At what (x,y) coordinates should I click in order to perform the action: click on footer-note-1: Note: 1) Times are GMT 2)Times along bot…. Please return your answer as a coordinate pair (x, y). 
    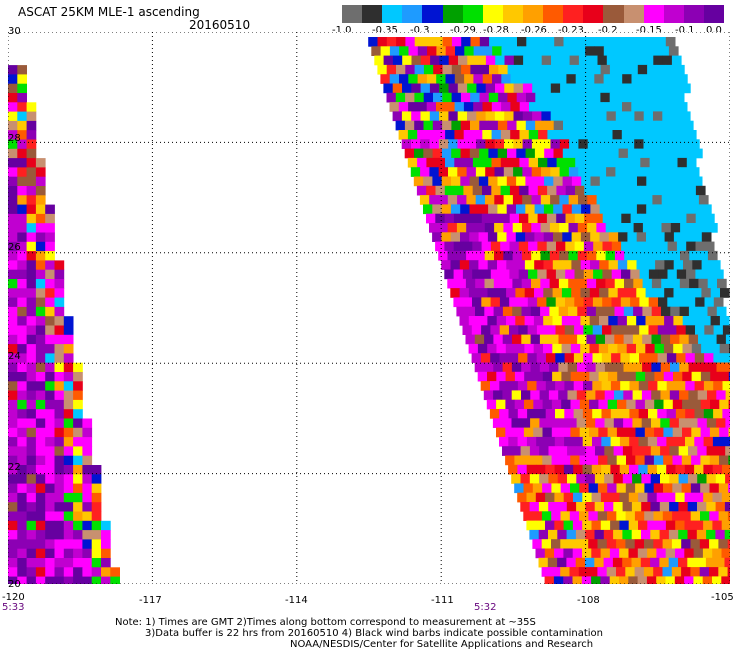
    Looking at the image, I should click on (325, 622).